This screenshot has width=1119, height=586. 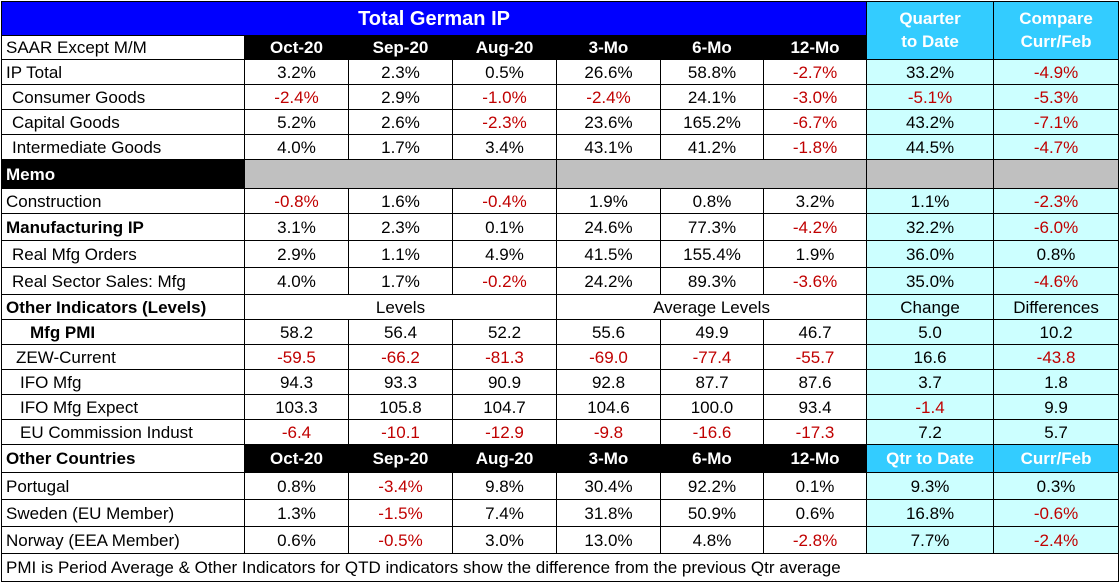 I want to click on table-cell: 33.2%, so click(x=930, y=72).